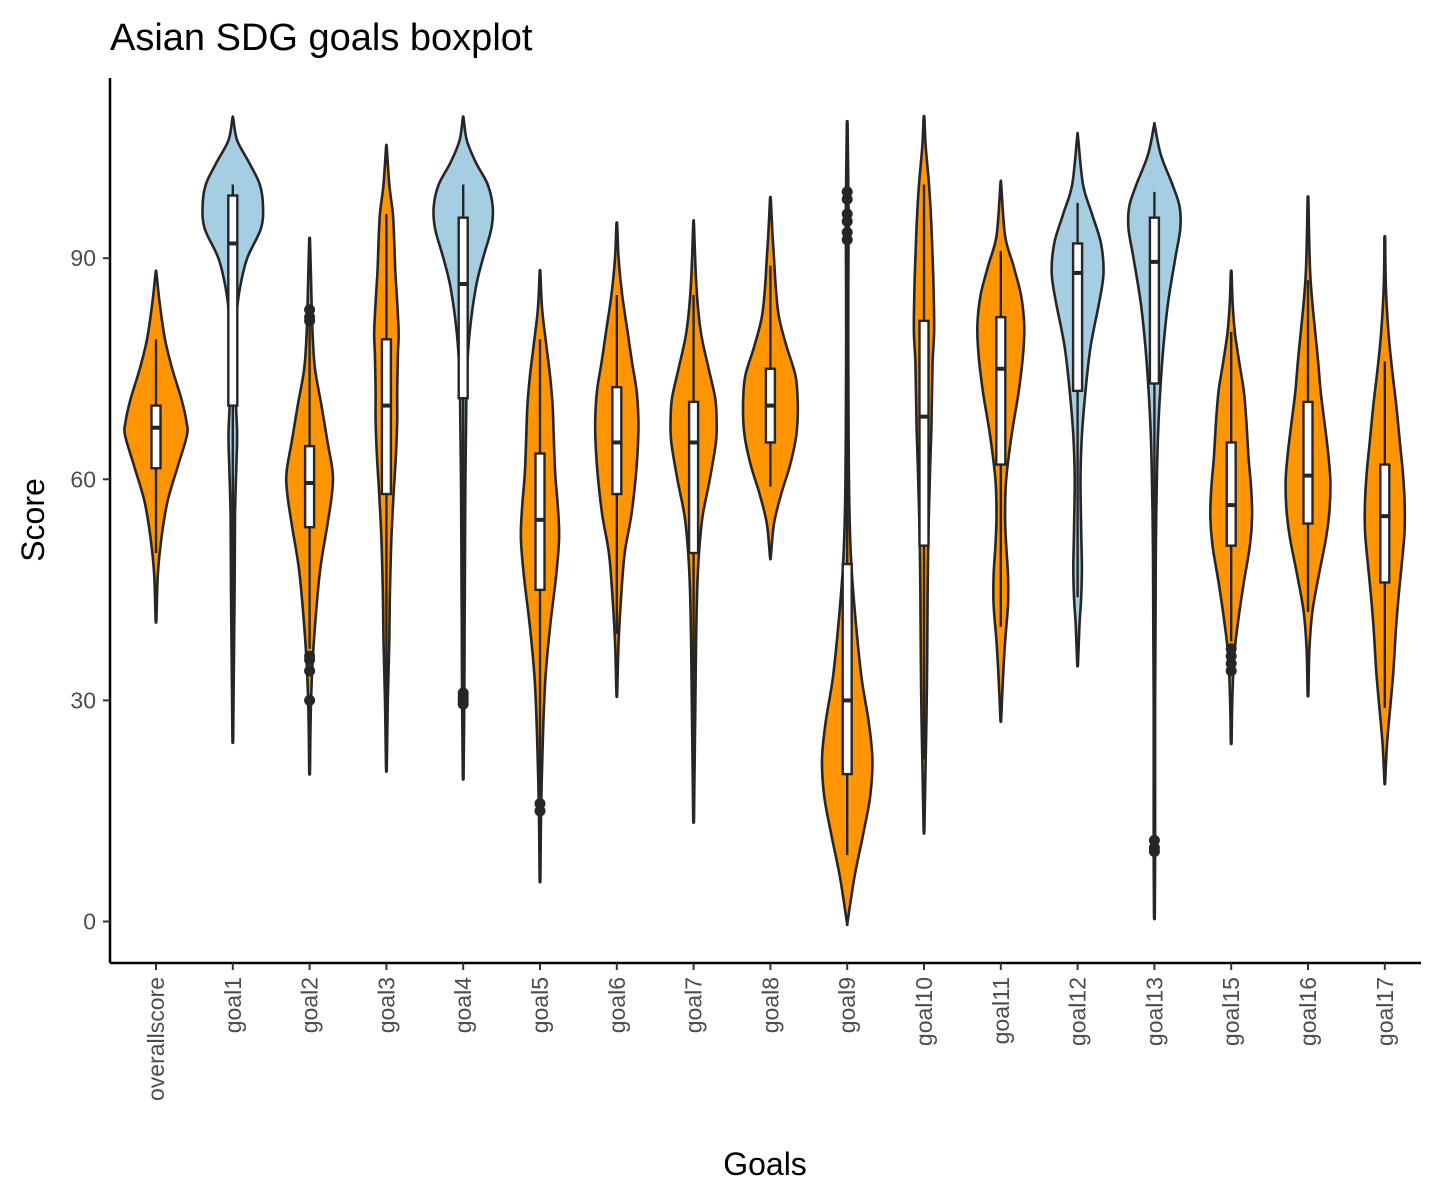  What do you see at coordinates (540, 1005) in the screenshot?
I see `x-tick-label-goal5: goal5` at bounding box center [540, 1005].